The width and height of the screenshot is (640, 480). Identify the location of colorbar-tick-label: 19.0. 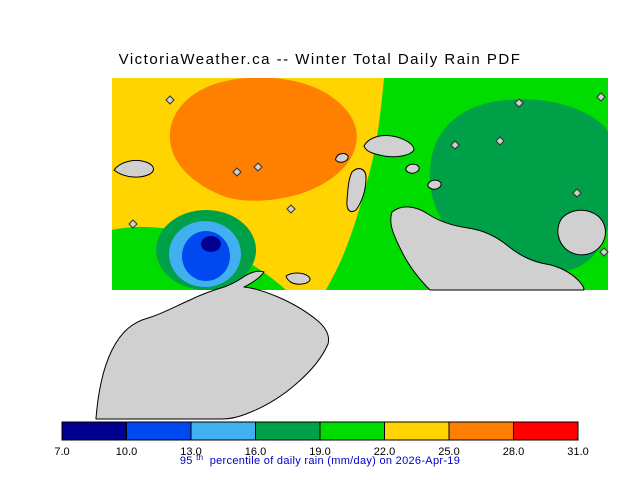
(319, 452).